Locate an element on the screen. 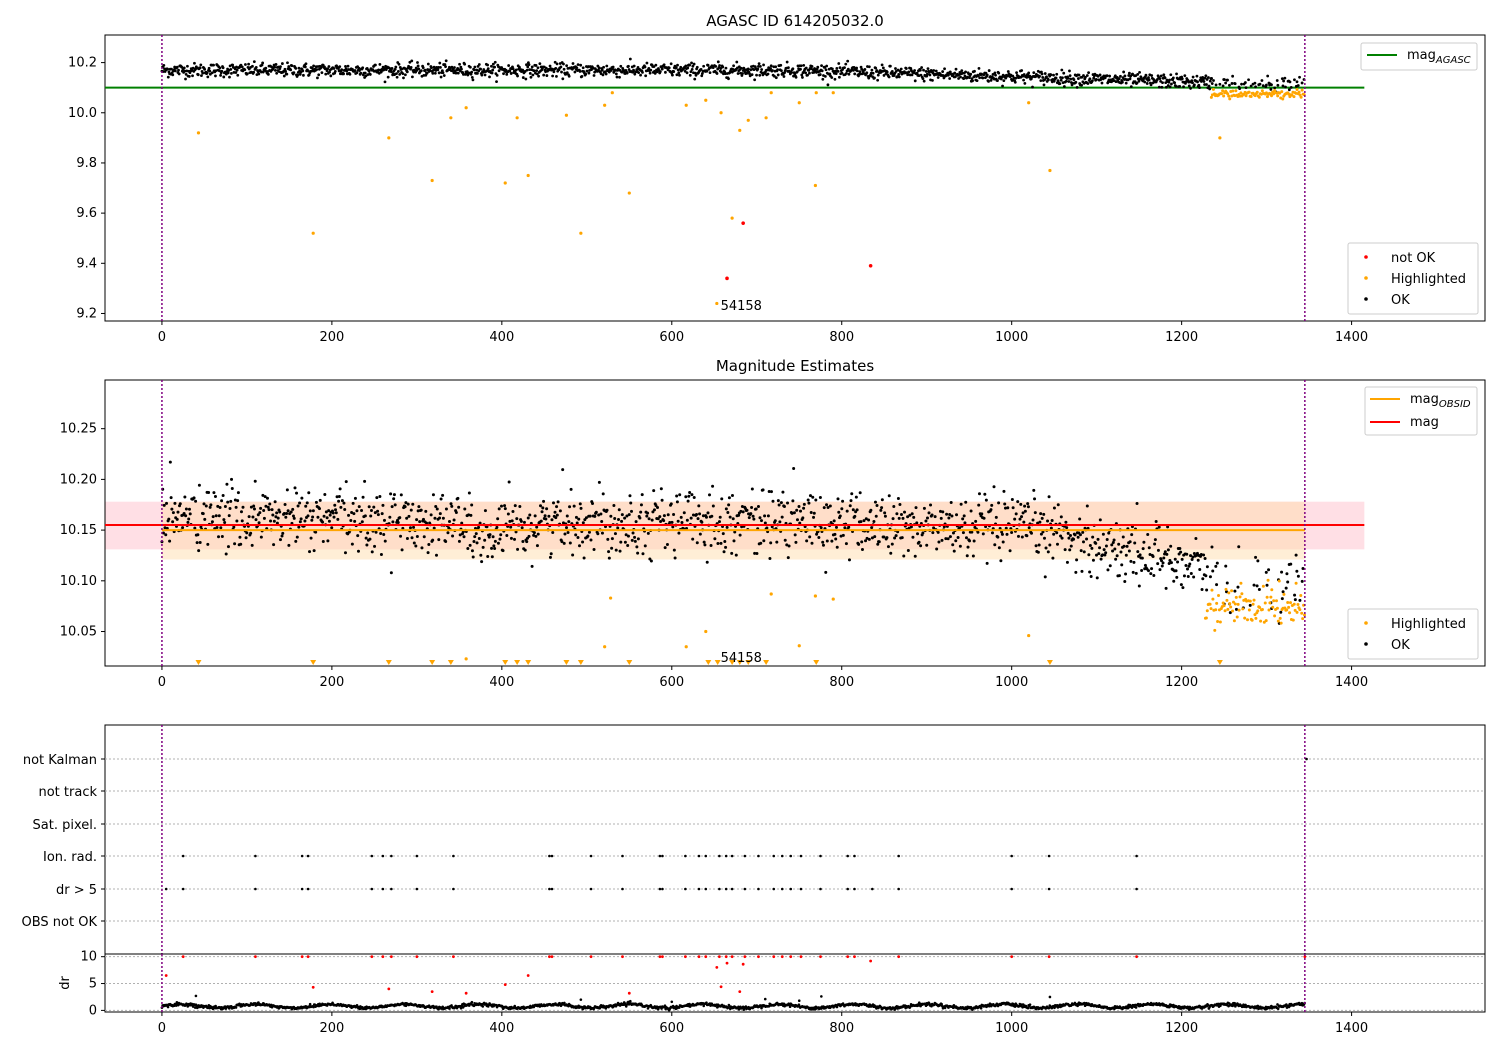 The width and height of the screenshot is (1500, 1050). x-tick-label: 0 is located at coordinates (162, 682).